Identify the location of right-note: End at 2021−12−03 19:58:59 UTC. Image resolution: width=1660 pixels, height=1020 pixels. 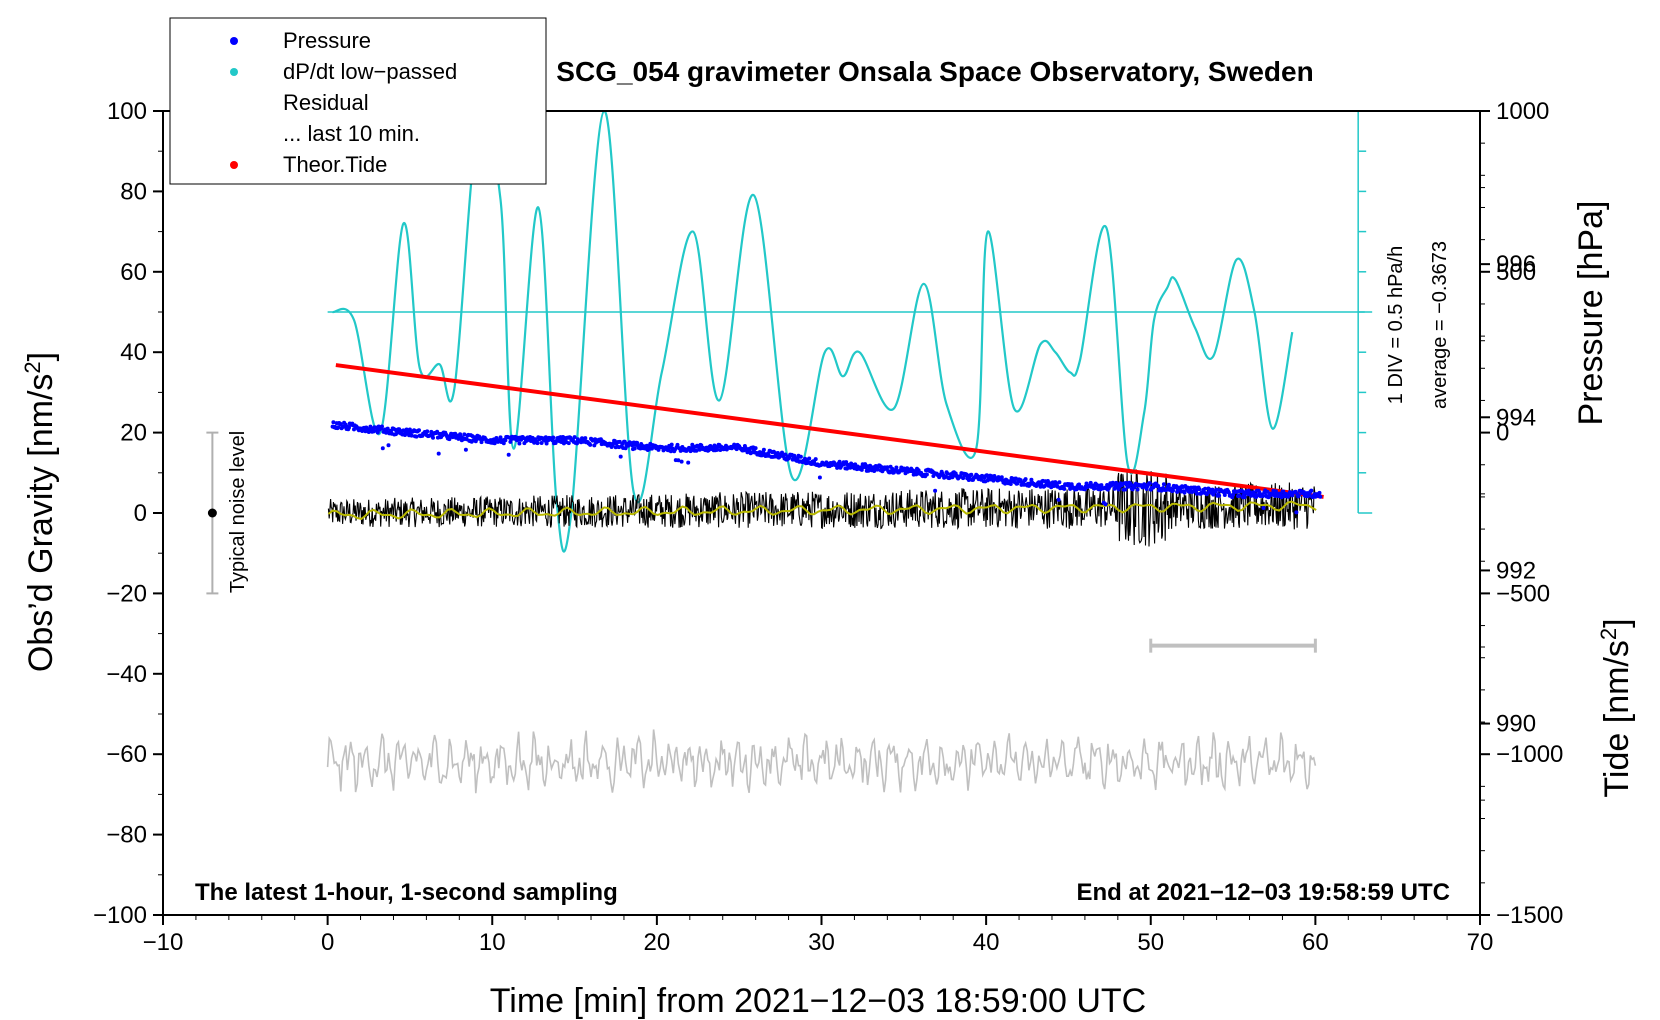
(1263, 892).